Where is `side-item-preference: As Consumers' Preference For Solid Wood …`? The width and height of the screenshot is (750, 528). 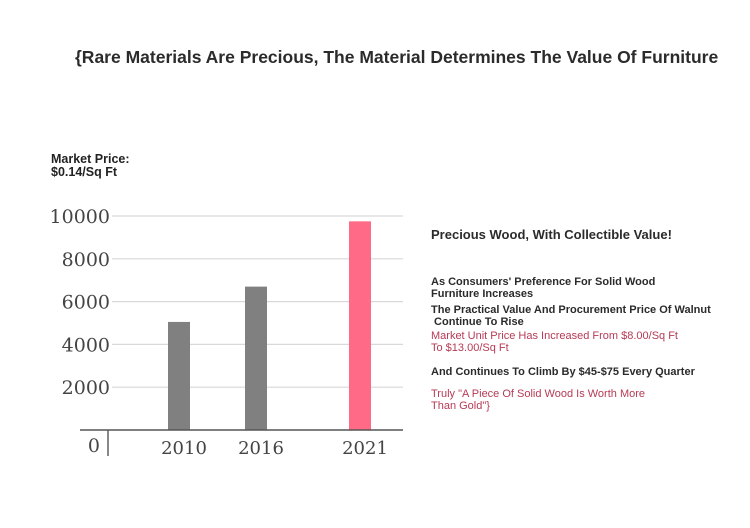 side-item-preference: As Consumers' Preference For Solid Wood … is located at coordinates (543, 288).